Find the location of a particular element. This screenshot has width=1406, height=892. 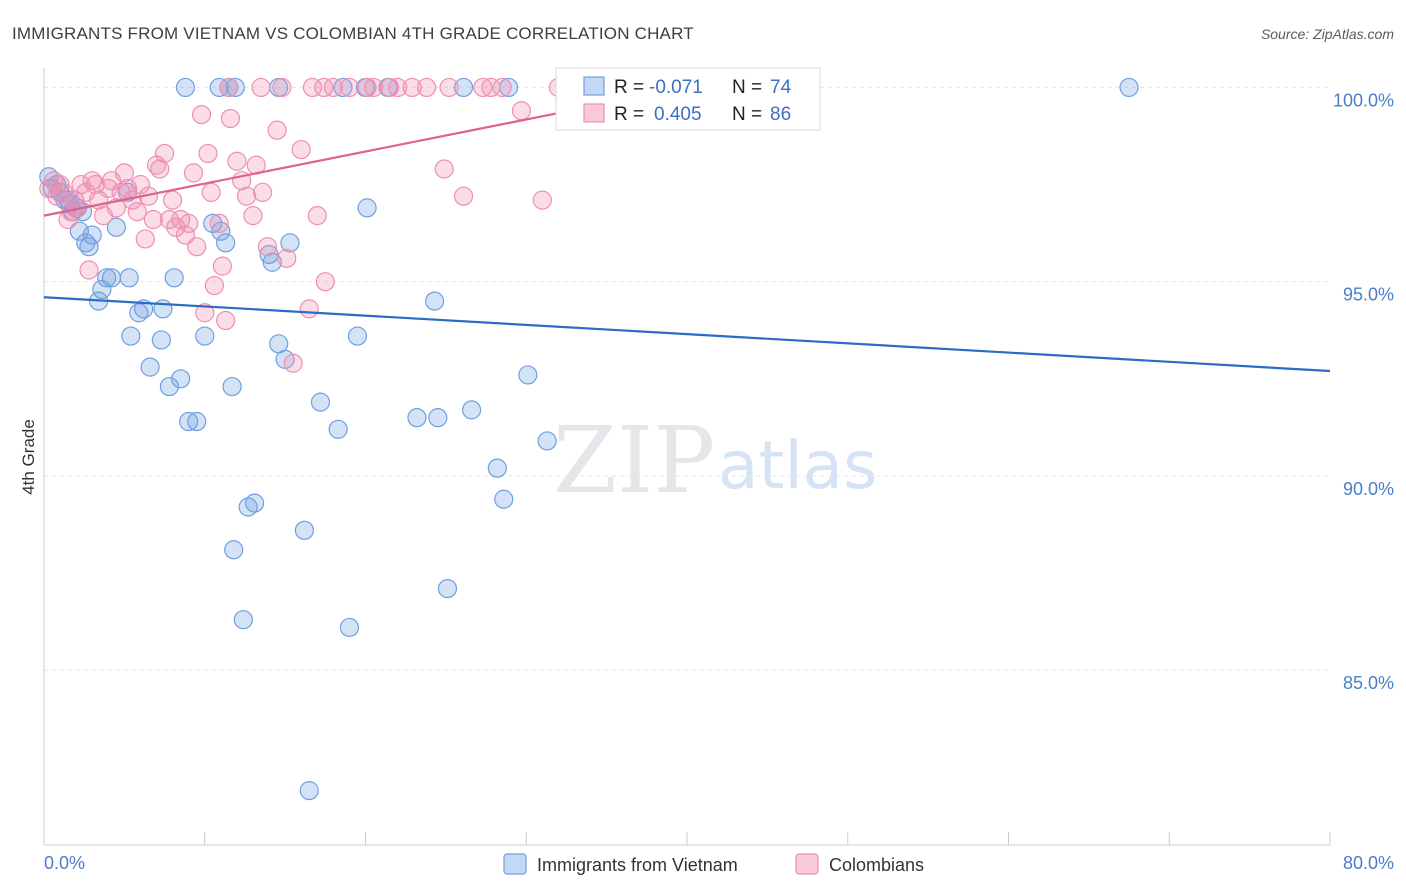

y-tick-label-2: 90.0% is located at coordinates (1368, 489).